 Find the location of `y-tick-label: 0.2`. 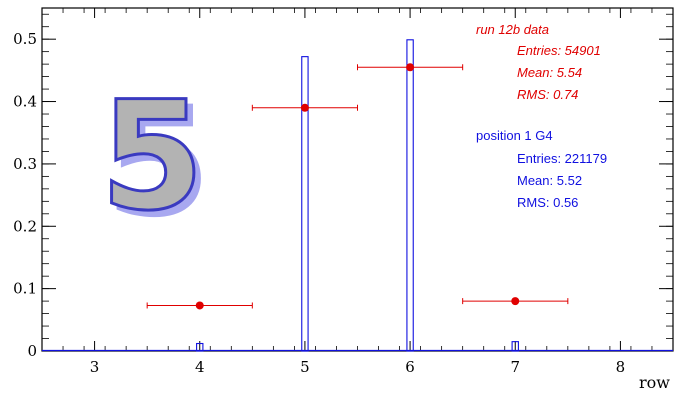

y-tick-label: 0.2 is located at coordinates (25, 226).